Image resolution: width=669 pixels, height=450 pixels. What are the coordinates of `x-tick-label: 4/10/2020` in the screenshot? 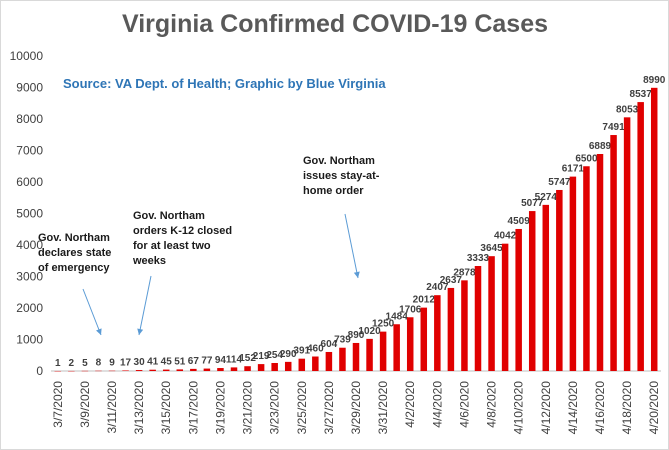 It's located at (519, 408).